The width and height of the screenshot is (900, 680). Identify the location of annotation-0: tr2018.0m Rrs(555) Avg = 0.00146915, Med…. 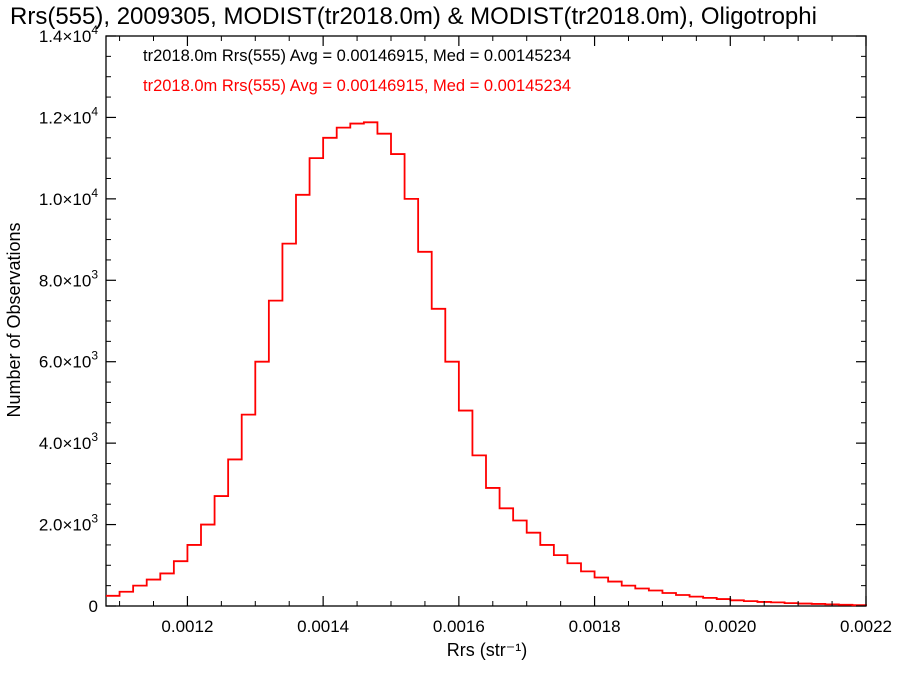
(357, 56).